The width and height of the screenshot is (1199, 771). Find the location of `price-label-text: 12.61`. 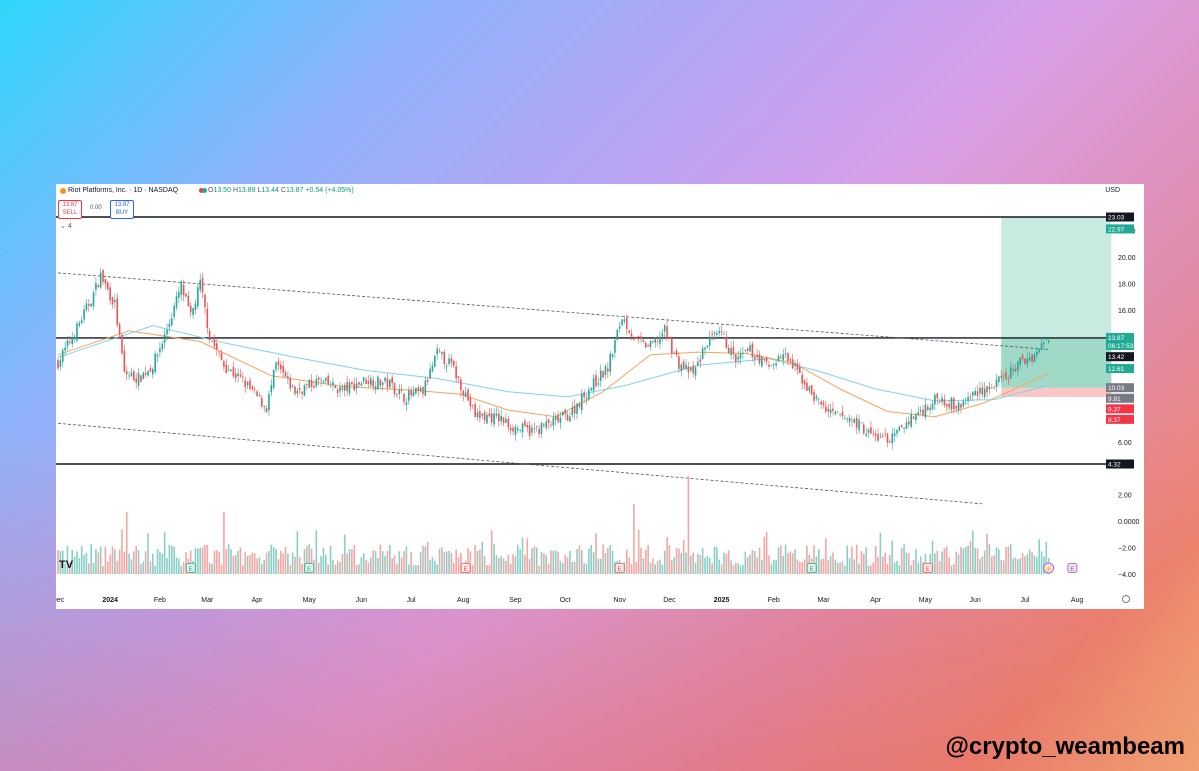

price-label-text: 12.61 is located at coordinates (1116, 369).